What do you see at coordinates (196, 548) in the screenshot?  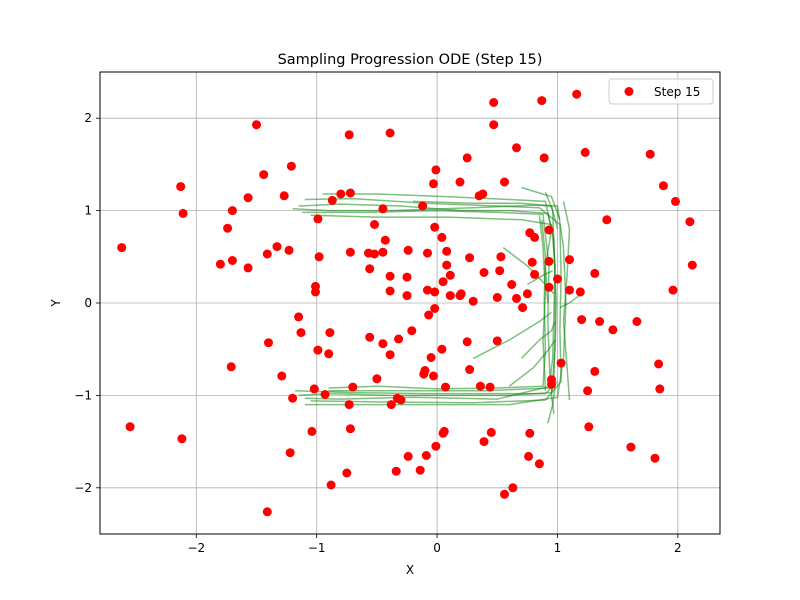 I see `x-tick-label: −2` at bounding box center [196, 548].